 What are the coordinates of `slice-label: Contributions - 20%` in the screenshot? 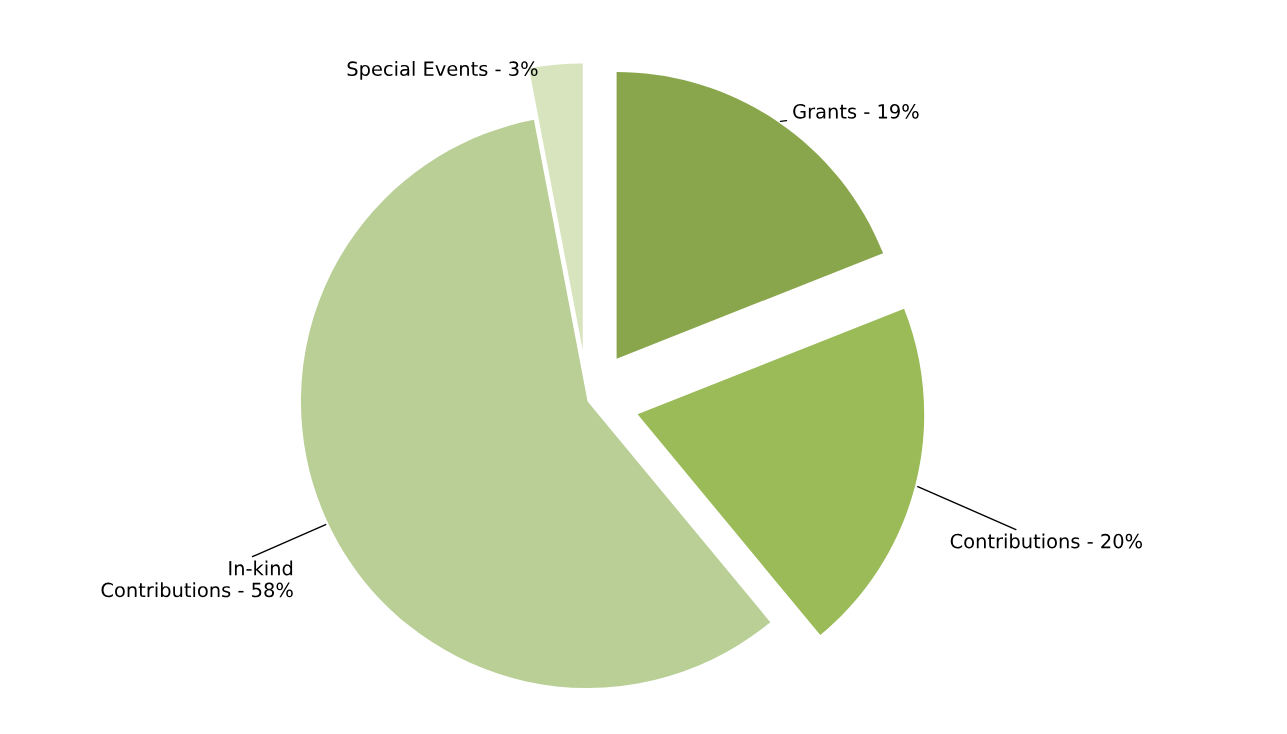 It's located at (1046, 541).